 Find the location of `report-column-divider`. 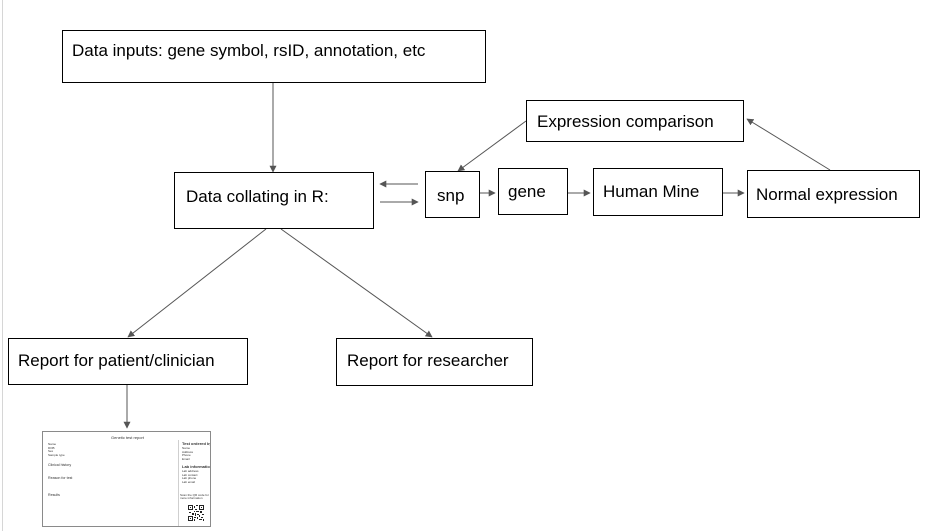

report-column-divider is located at coordinates (178, 483).